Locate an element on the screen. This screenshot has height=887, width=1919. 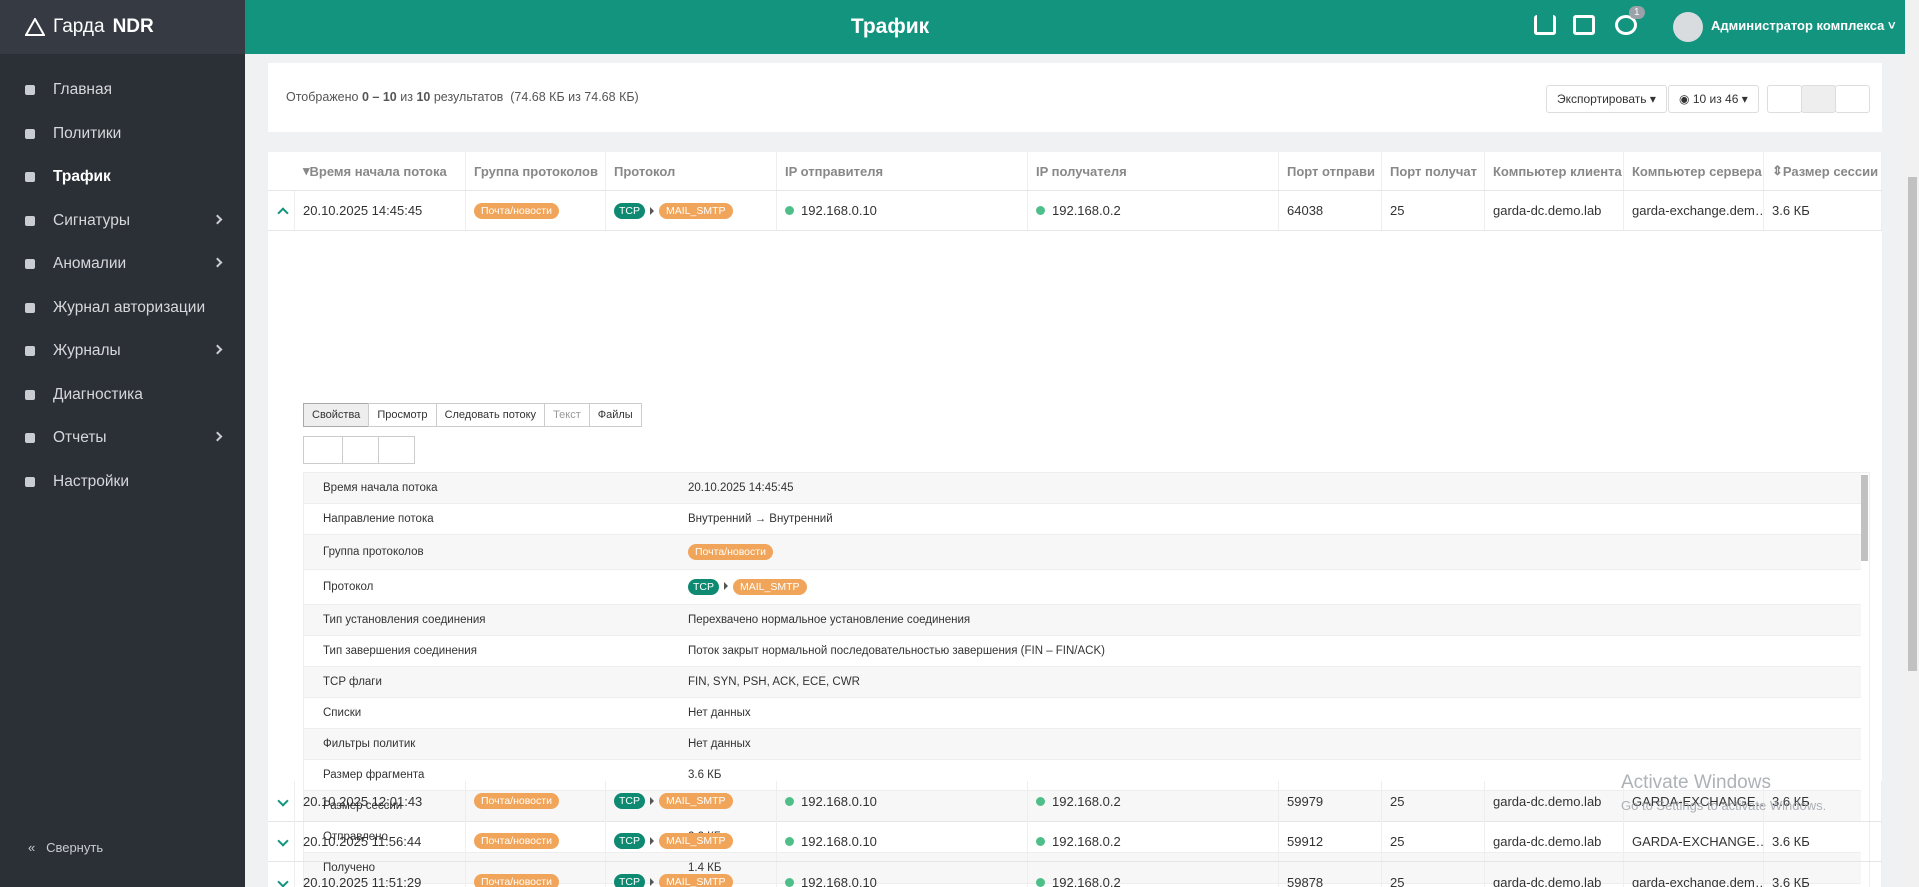
column-header: Группа протоколов is located at coordinates (536, 171).